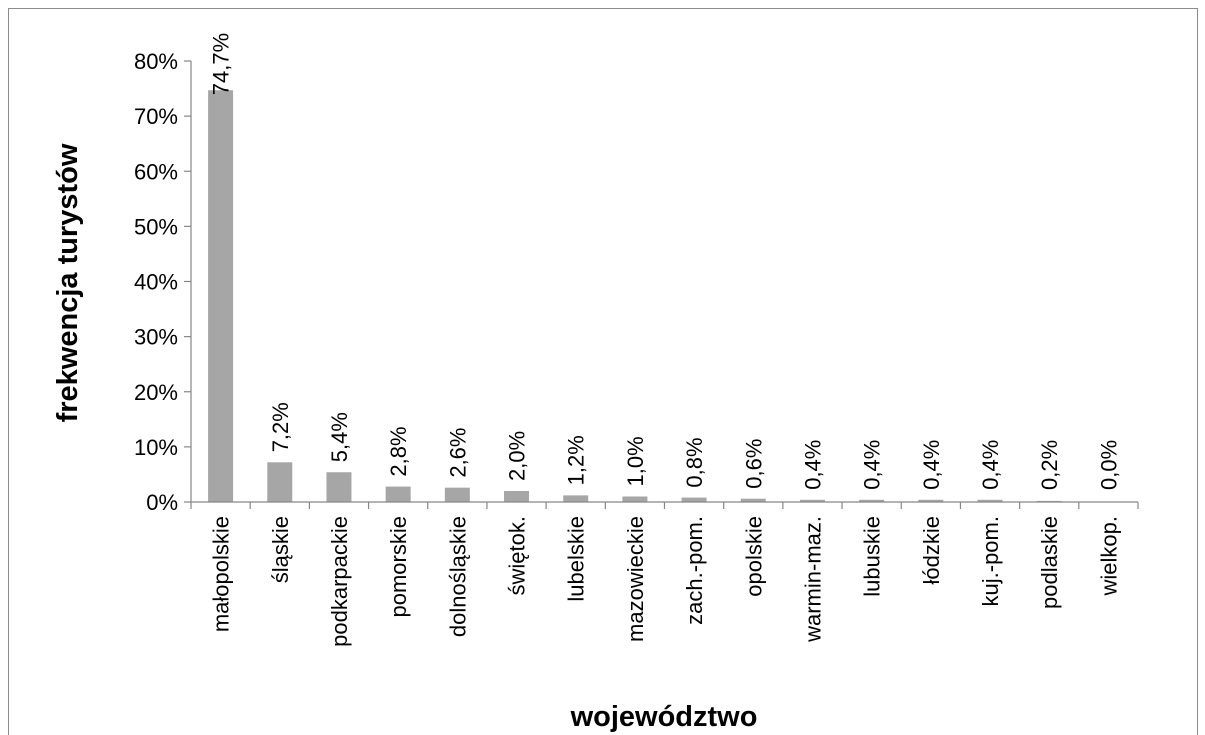 The width and height of the screenshot is (1205, 735). Describe the element at coordinates (156, 116) in the screenshot. I see `y-tick-label: 70%` at that location.